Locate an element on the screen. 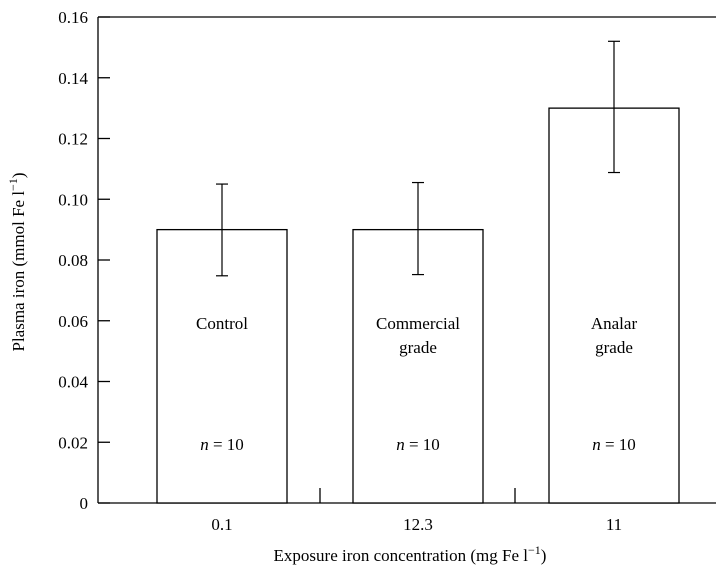  x-axis-title: Exposure iron concentration (mg Fe l−1) is located at coordinates (410, 554).